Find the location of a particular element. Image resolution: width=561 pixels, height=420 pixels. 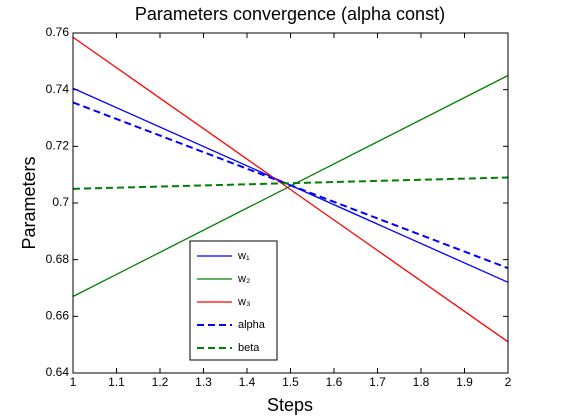

y-tick-label: 0.68 is located at coordinates (58, 259).